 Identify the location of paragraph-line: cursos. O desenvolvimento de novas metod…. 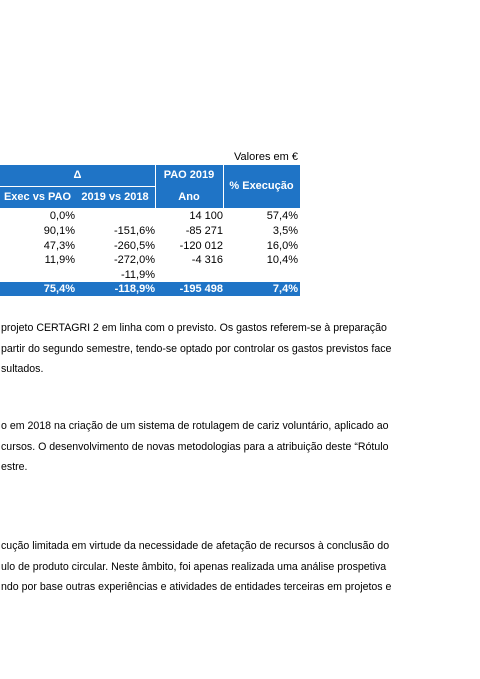
(195, 446).